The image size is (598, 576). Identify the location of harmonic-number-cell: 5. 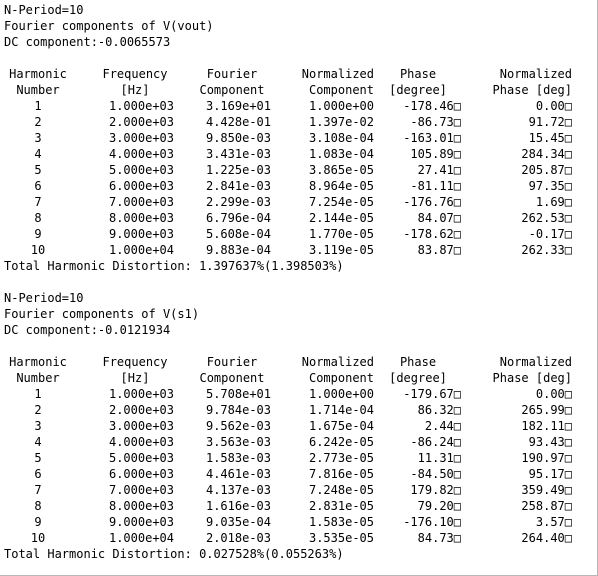
(38, 458).